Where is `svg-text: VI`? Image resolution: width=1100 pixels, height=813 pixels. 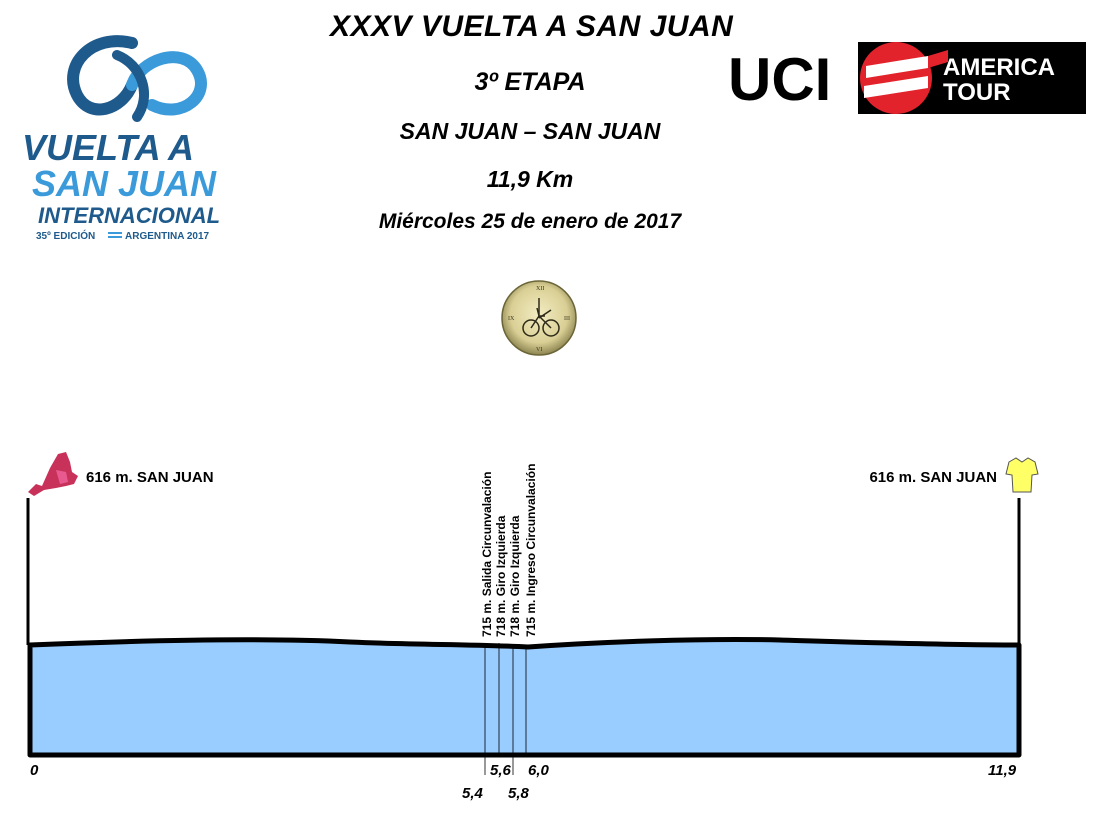
svg-text: VI is located at coordinates (539, 350).